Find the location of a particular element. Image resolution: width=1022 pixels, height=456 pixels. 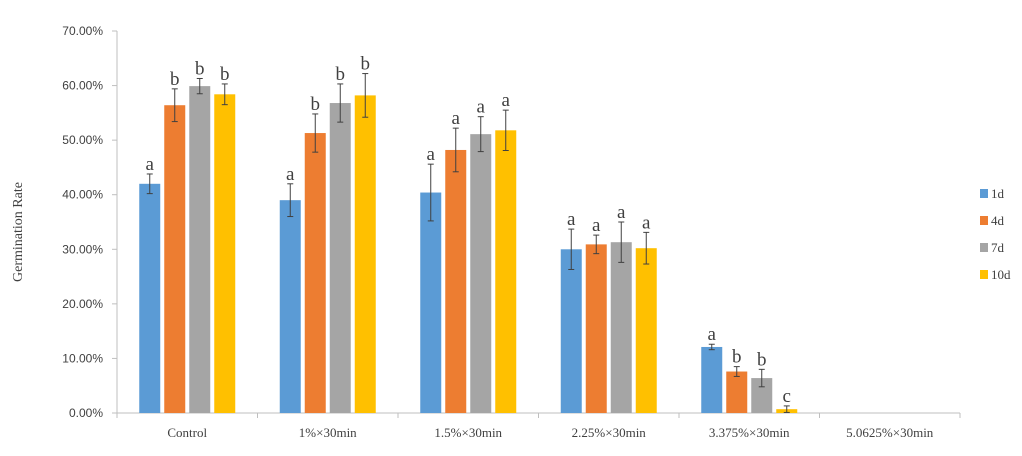

y-tick-label: 10.00% is located at coordinates (82, 358).